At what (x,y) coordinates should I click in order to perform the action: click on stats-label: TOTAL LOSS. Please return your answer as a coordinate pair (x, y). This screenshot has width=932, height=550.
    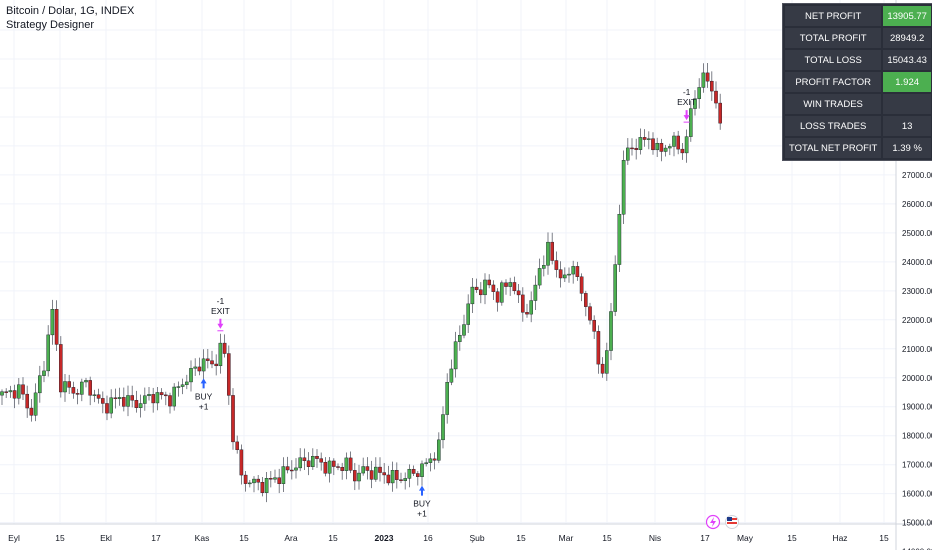
    Looking at the image, I should click on (833, 60).